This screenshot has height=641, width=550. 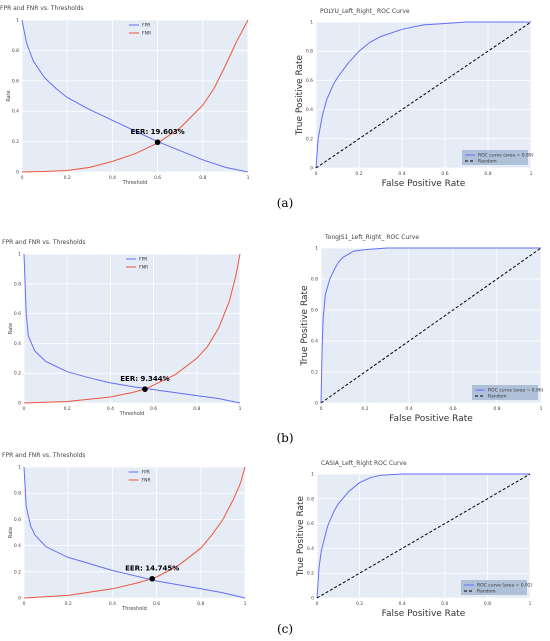 I want to click on chart3-series-1-line, so click(x=132, y=328).